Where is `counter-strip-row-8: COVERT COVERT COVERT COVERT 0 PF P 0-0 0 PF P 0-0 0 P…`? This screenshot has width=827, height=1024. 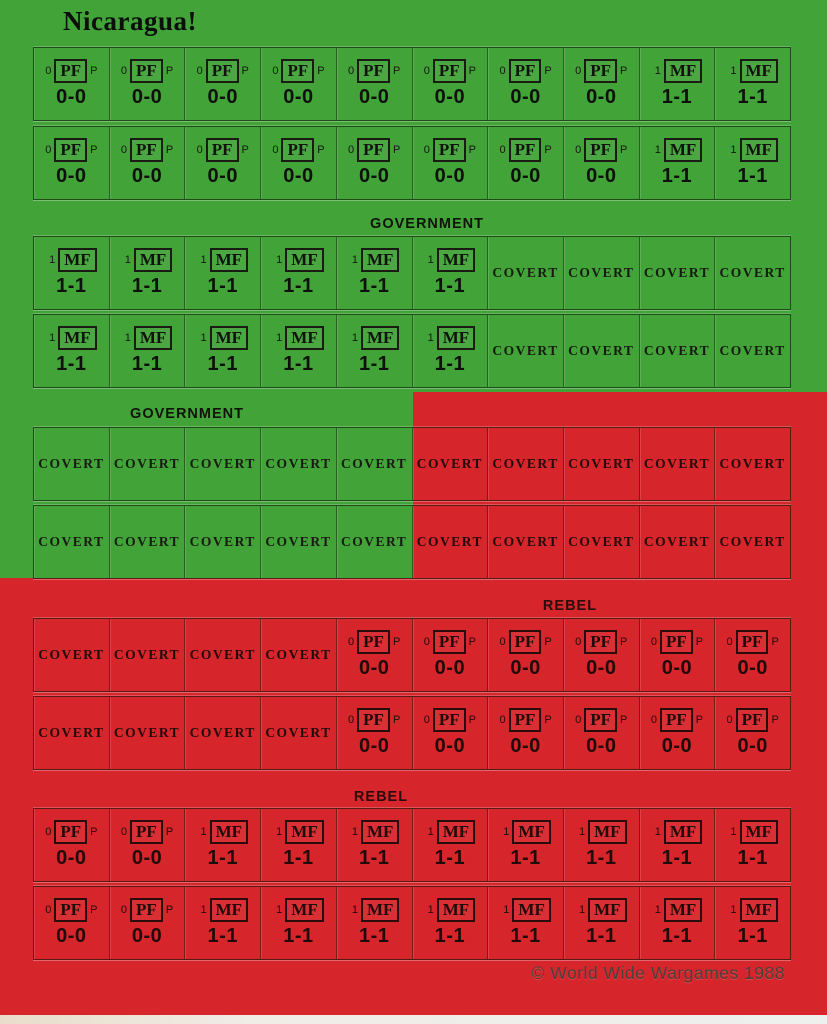 counter-strip-row-8: COVERT COVERT COVERT COVERT 0 PF P 0-0 0 PF P 0-0 0 P… is located at coordinates (412, 733).